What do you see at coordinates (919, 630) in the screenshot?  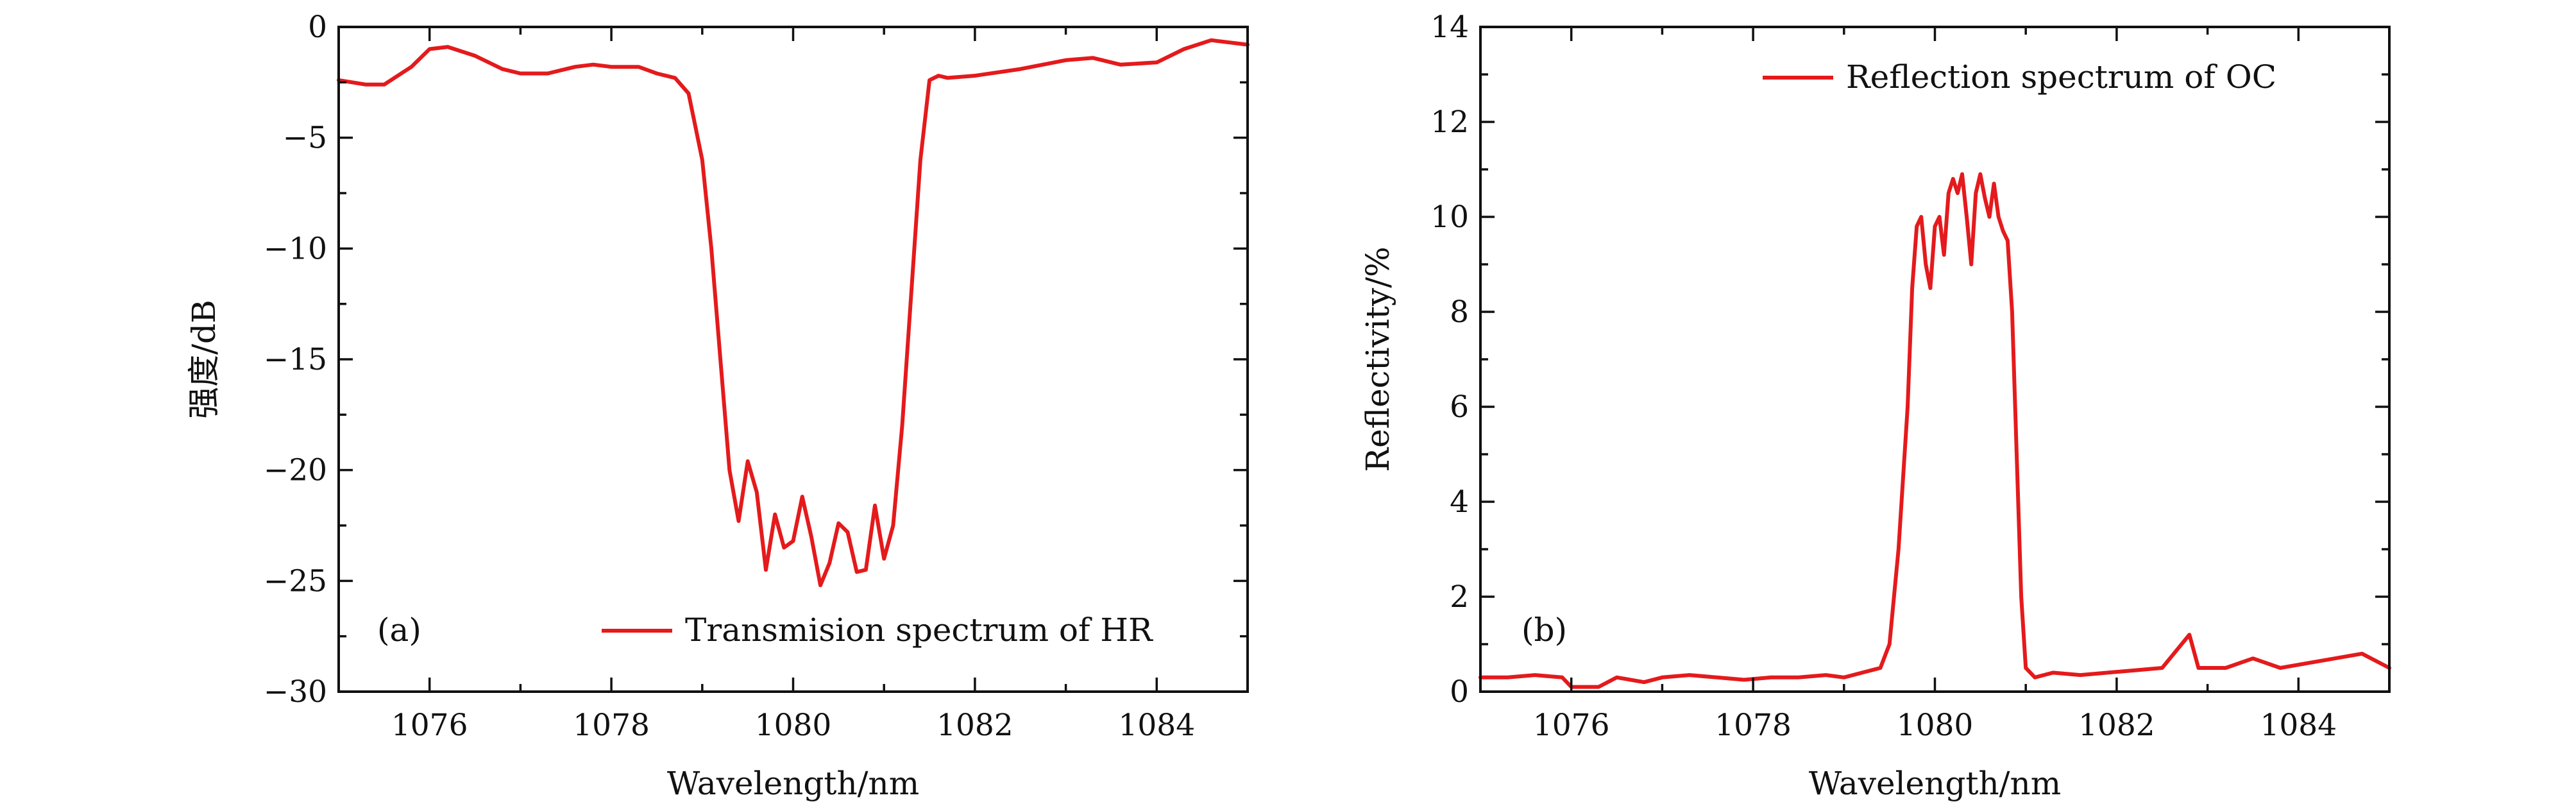 I see `legend-entry-a: Transmision spectrum of HR` at bounding box center [919, 630].